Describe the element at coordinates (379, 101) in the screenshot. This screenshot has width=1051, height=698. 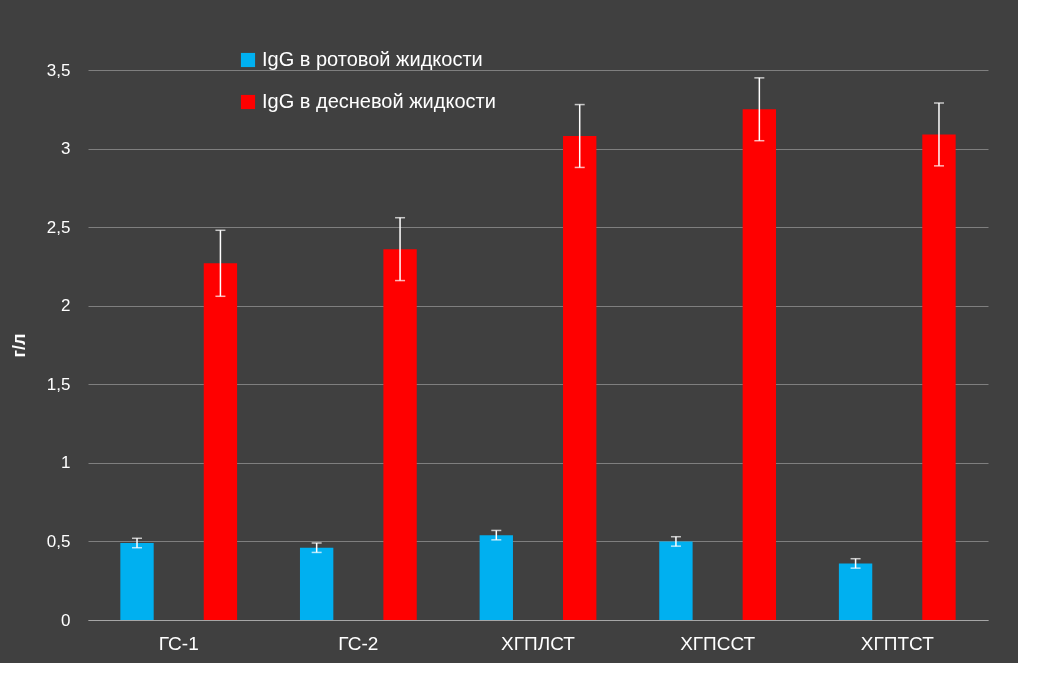
I see `legend-label: IgG в десневой жидкости` at that location.